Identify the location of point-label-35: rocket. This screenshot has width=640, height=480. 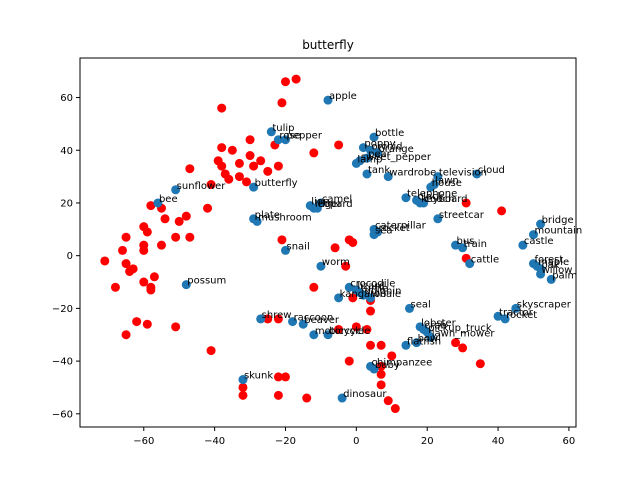
(394, 228).